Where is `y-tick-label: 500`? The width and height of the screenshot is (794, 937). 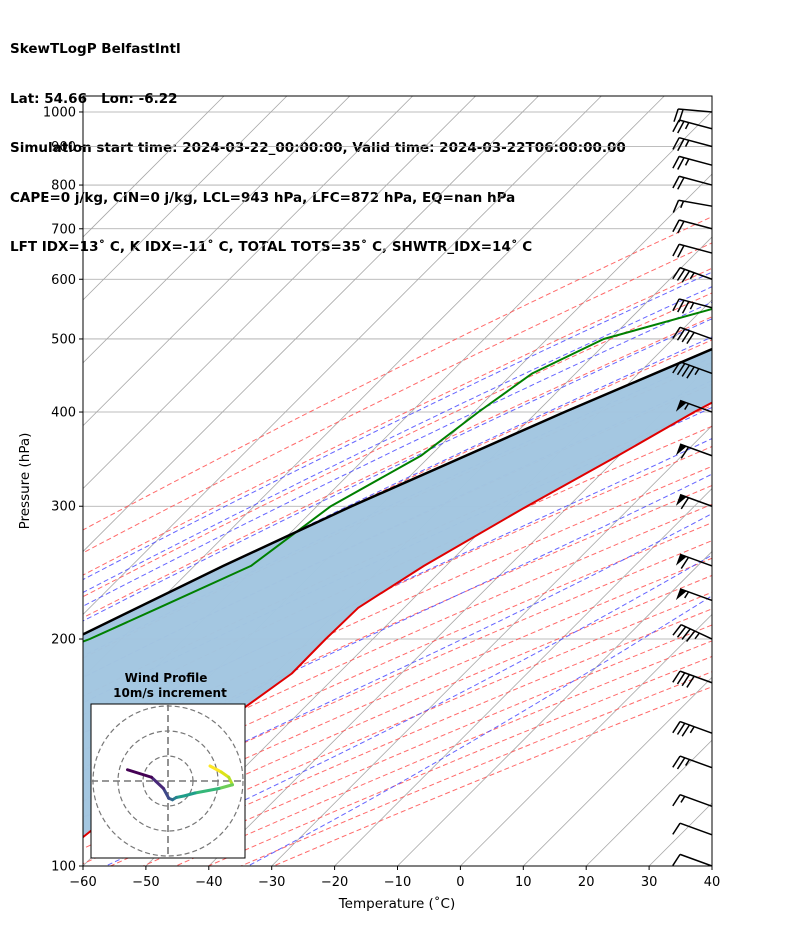 y-tick-label: 500 is located at coordinates (63, 339).